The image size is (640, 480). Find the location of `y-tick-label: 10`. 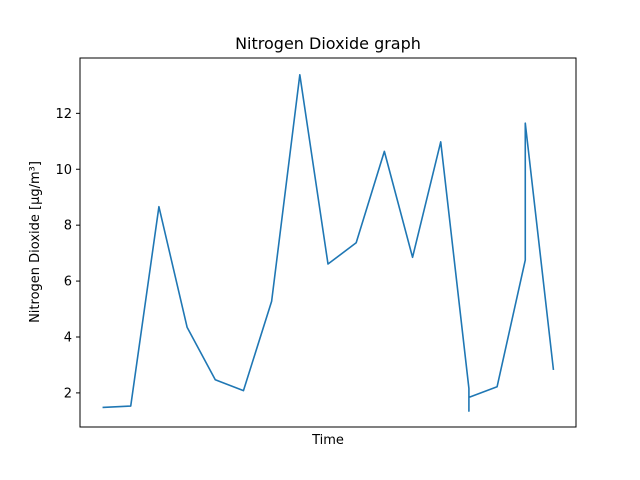

y-tick-label: 10 is located at coordinates (63, 170).